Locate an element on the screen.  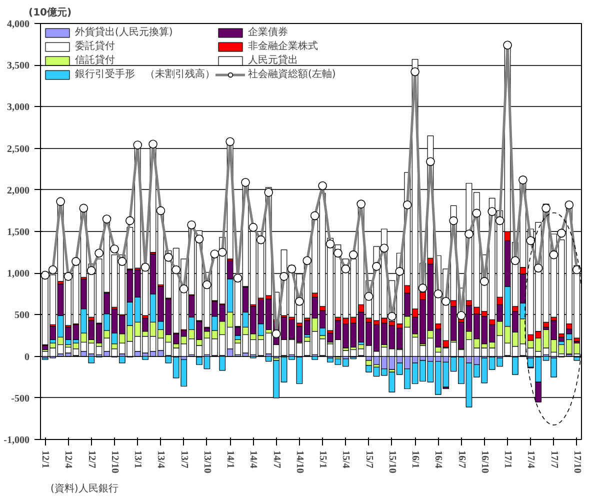
x-tick-label: 17/4 is located at coordinates (530, 459).